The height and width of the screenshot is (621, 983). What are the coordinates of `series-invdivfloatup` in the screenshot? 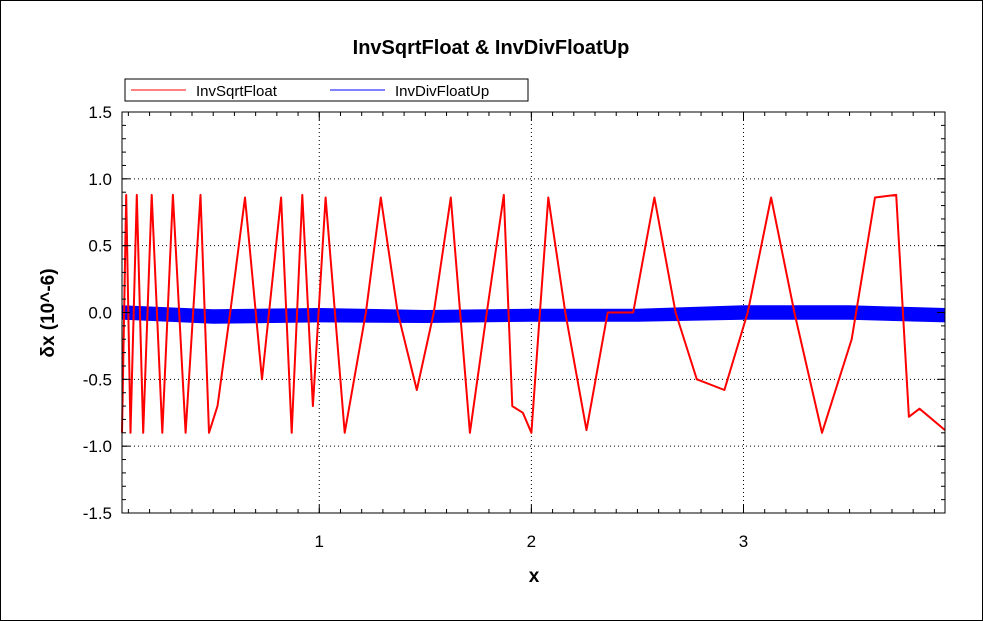 It's located at (533, 314).